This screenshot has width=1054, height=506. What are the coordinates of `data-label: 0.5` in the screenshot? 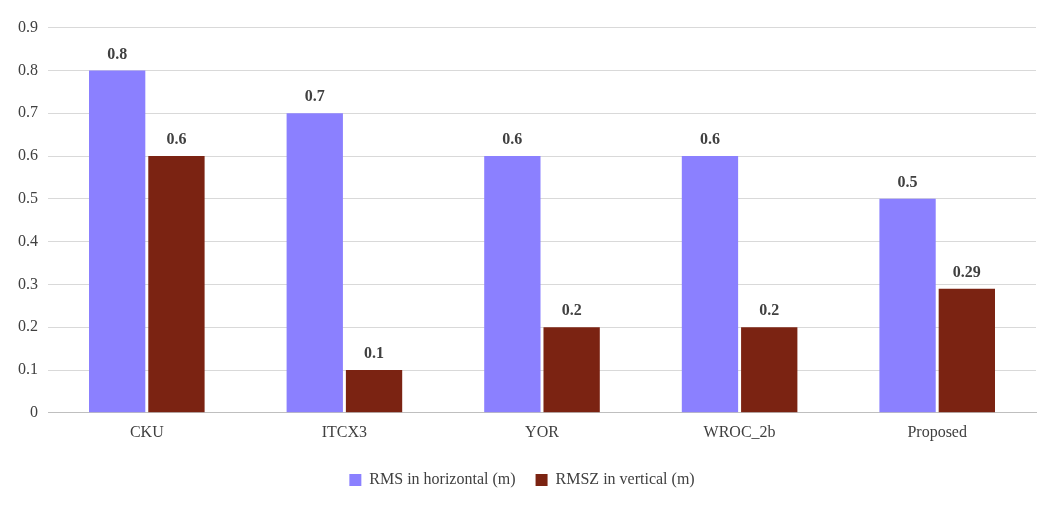 It's located at (907, 181).